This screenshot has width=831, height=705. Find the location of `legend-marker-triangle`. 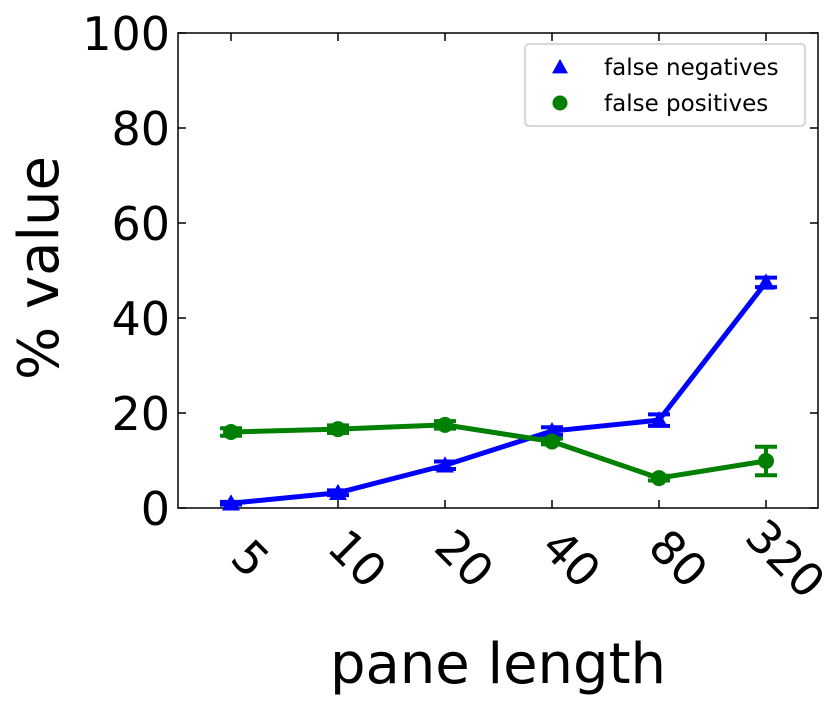

legend-marker-triangle is located at coordinates (560, 66).